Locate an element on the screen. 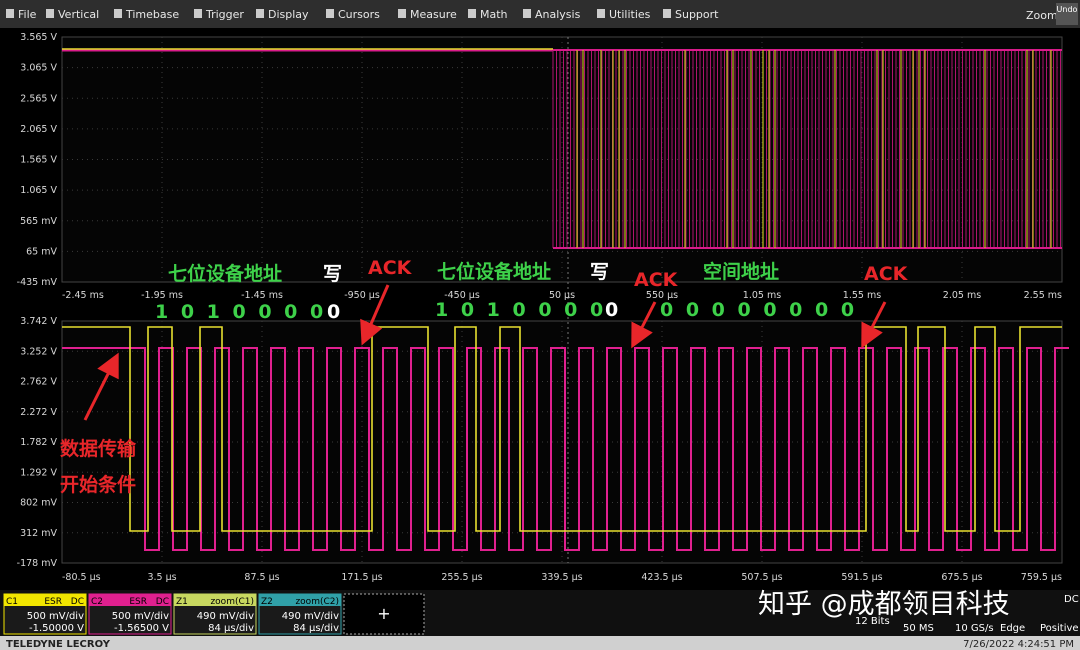  c2-burst-edges is located at coordinates (807, 149).